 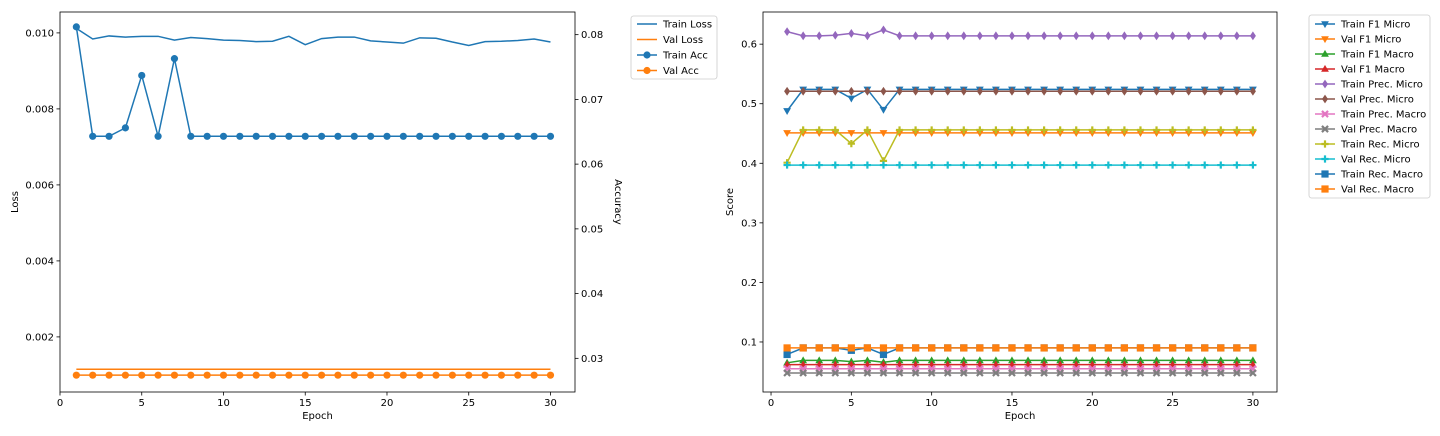 What do you see at coordinates (1325, 68) in the screenshot?
I see `legend-marker-val-f1-macro` at bounding box center [1325, 68].